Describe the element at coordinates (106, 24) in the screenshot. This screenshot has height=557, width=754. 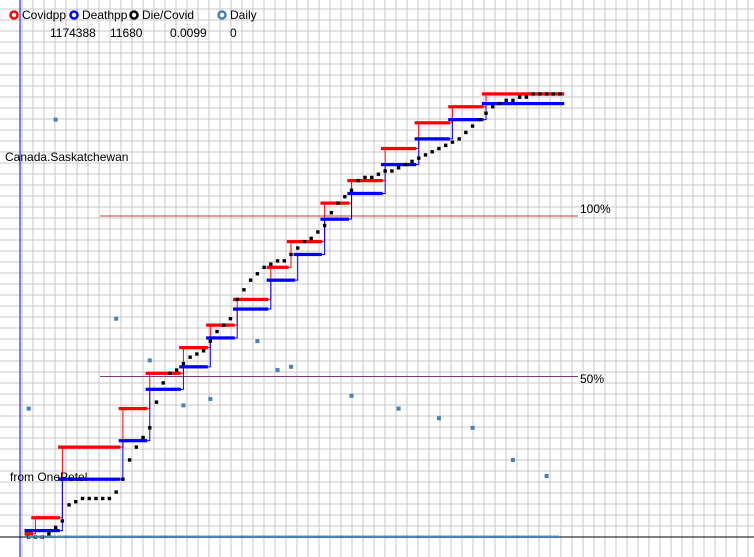
I see `legend-entry-deathpp: Deathpp 11680` at that location.